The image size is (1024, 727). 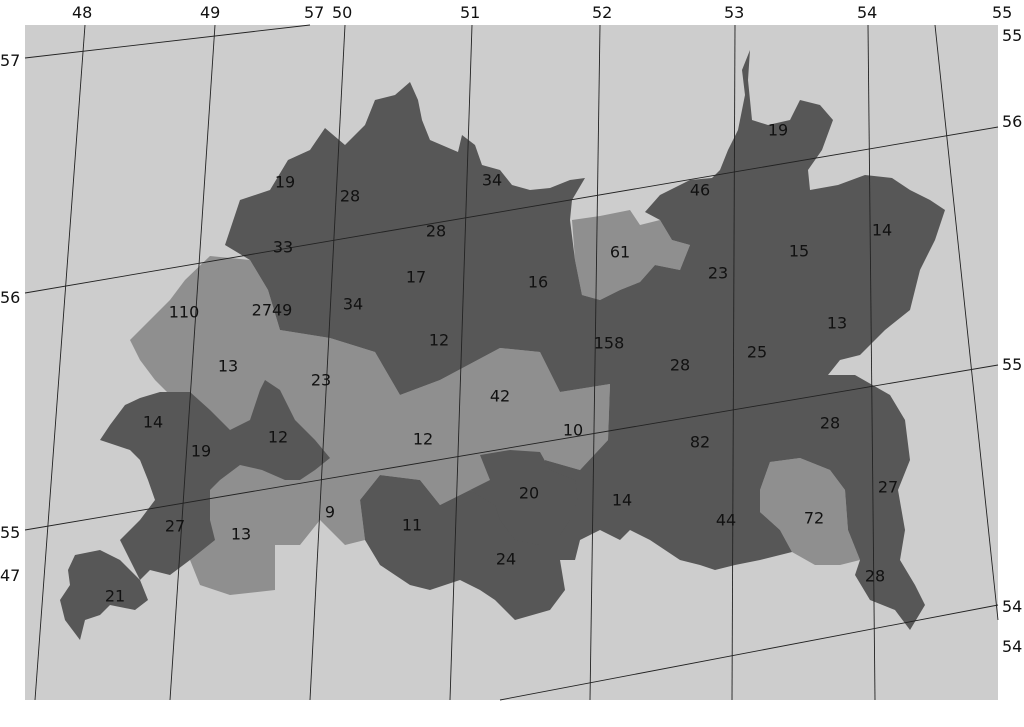 What do you see at coordinates (412, 525) in the screenshot?
I see `region-value-label: 11` at bounding box center [412, 525].